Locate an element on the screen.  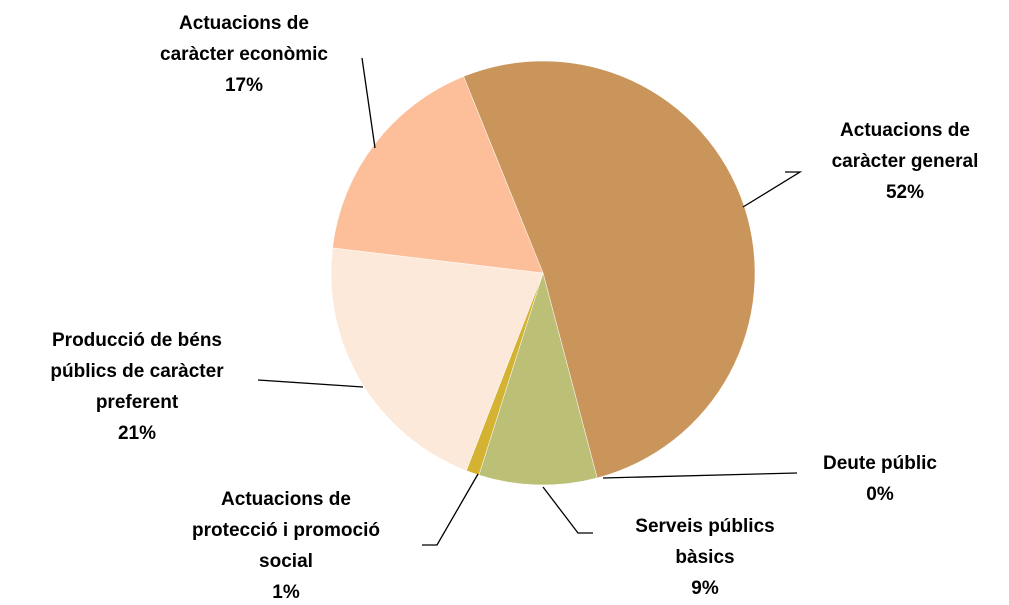
slice-name: Actuacions de caràcter general is located at coordinates (905, 146).